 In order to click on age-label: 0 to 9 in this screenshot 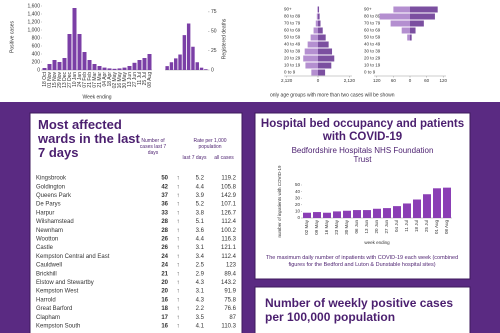, I will do `click(370, 72)`.